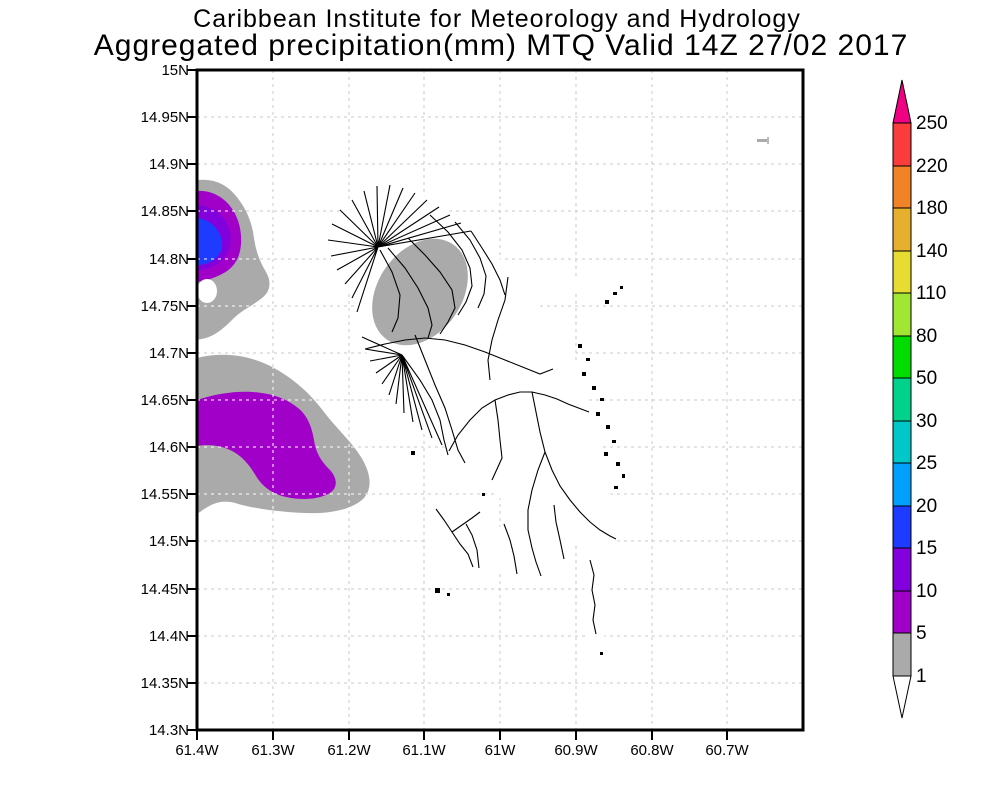 Image resolution: width=1000 pixels, height=800 pixels. I want to click on lat-label-8: 14.6N, so click(169, 447).